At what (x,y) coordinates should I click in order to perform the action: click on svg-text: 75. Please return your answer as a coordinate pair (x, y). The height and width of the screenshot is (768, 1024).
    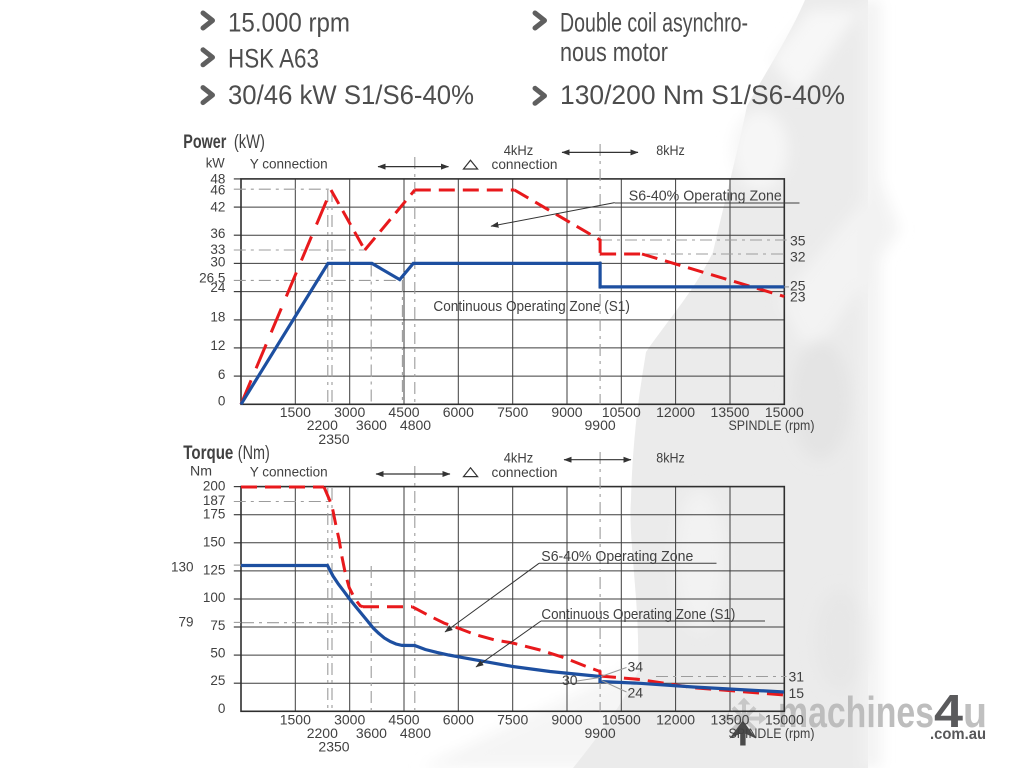
    Looking at the image, I should click on (217, 625).